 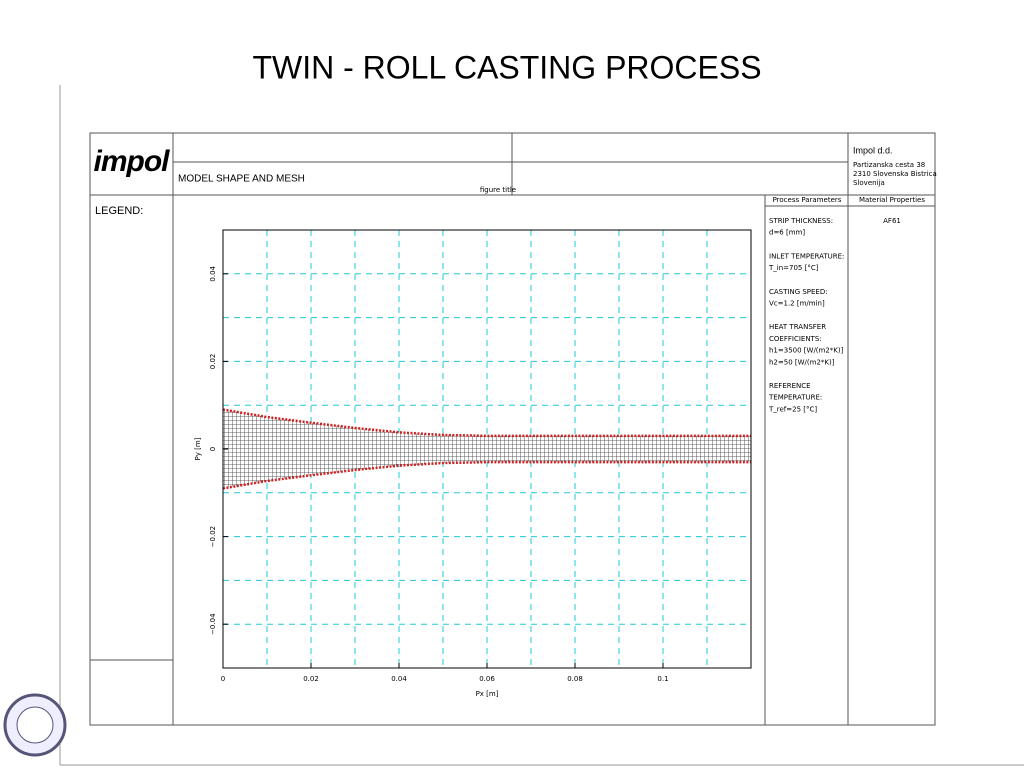 What do you see at coordinates (889, 165) in the screenshot?
I see `address-line: Partizanska cesta 38` at bounding box center [889, 165].